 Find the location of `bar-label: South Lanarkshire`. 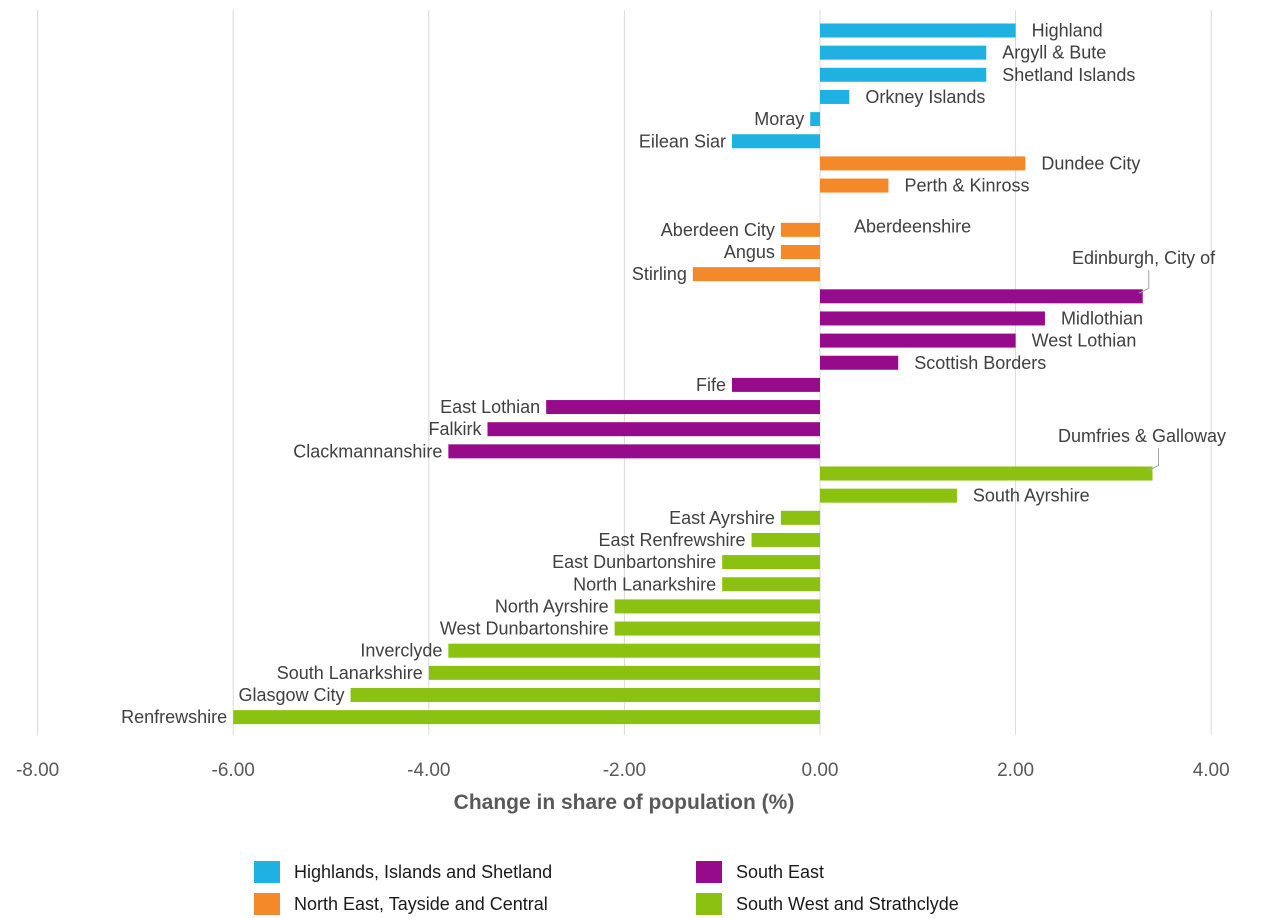

bar-label: South Lanarkshire is located at coordinates (350, 673).